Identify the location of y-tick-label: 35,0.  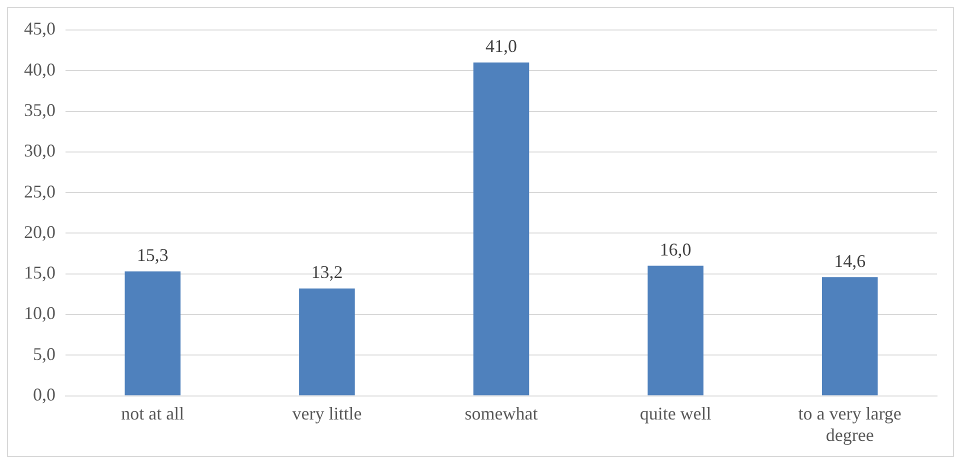
(40, 110).